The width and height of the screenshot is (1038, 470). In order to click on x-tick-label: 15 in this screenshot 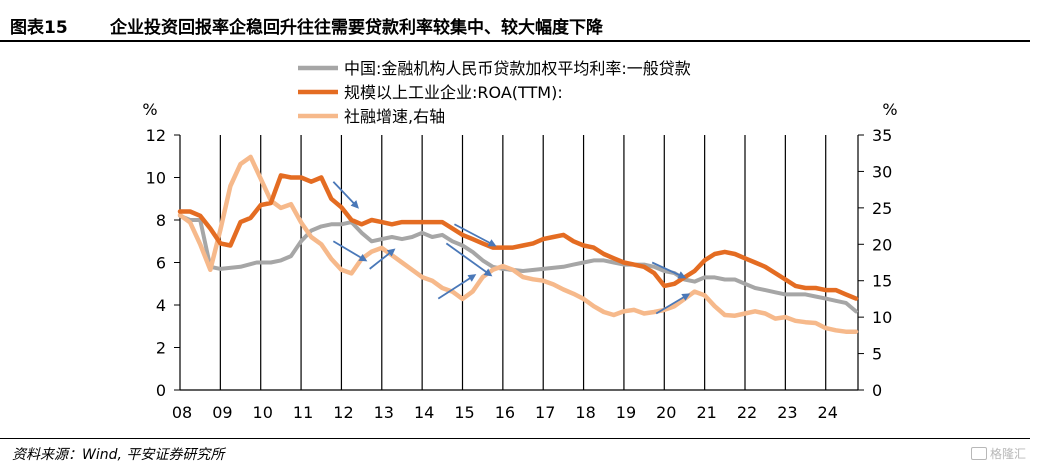, I will do `click(464, 412)`.